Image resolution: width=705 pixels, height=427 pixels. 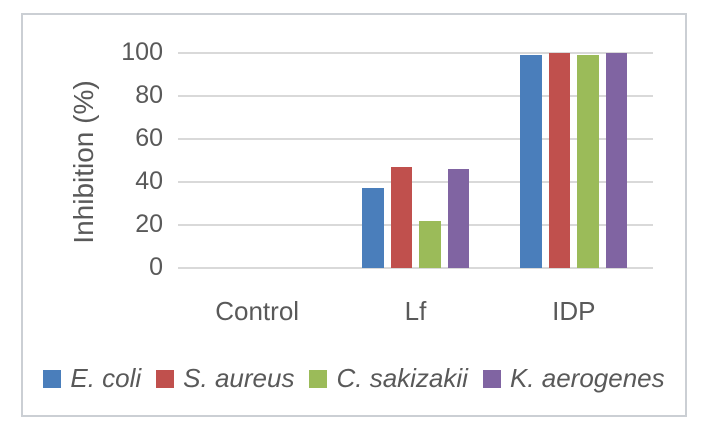 I want to click on y-axis-title: Inhibition (%), so click(x=83, y=162).